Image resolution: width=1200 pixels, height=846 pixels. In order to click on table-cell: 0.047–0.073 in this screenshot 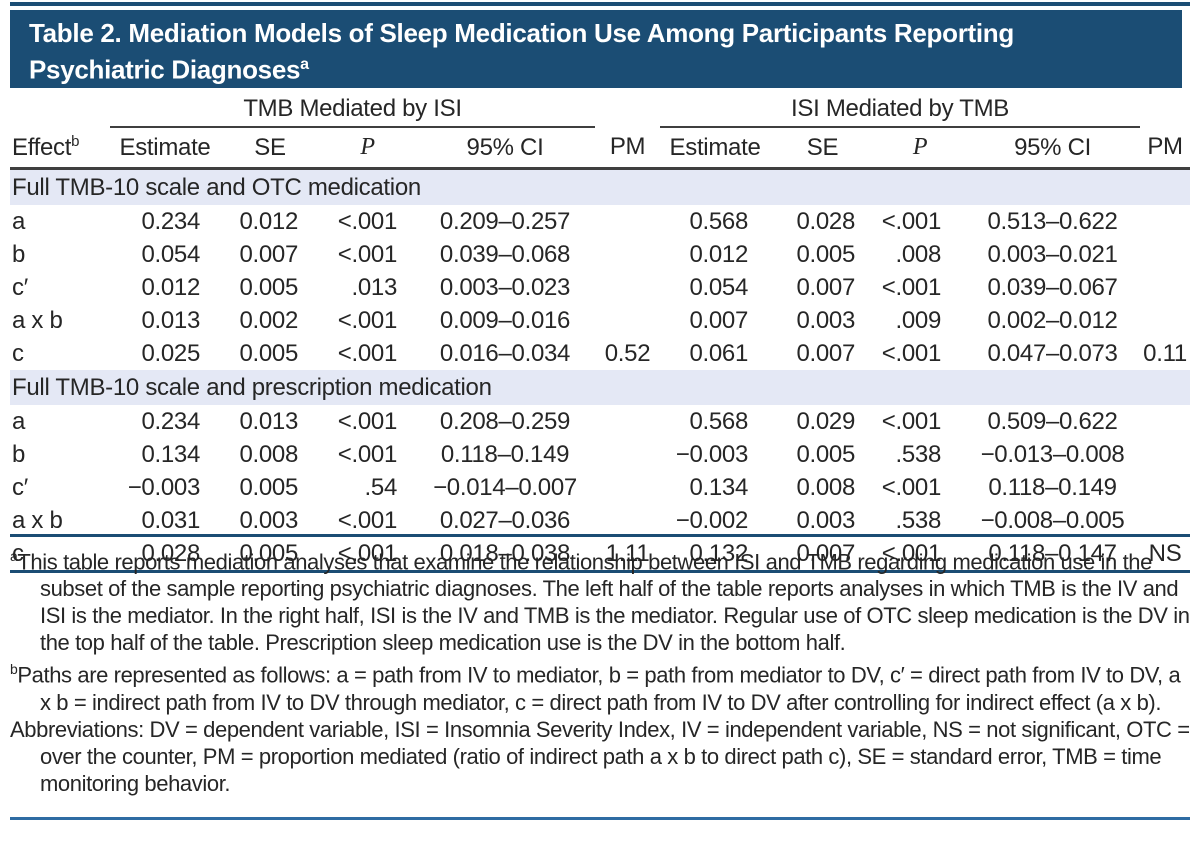, I will do `click(1052, 353)`.